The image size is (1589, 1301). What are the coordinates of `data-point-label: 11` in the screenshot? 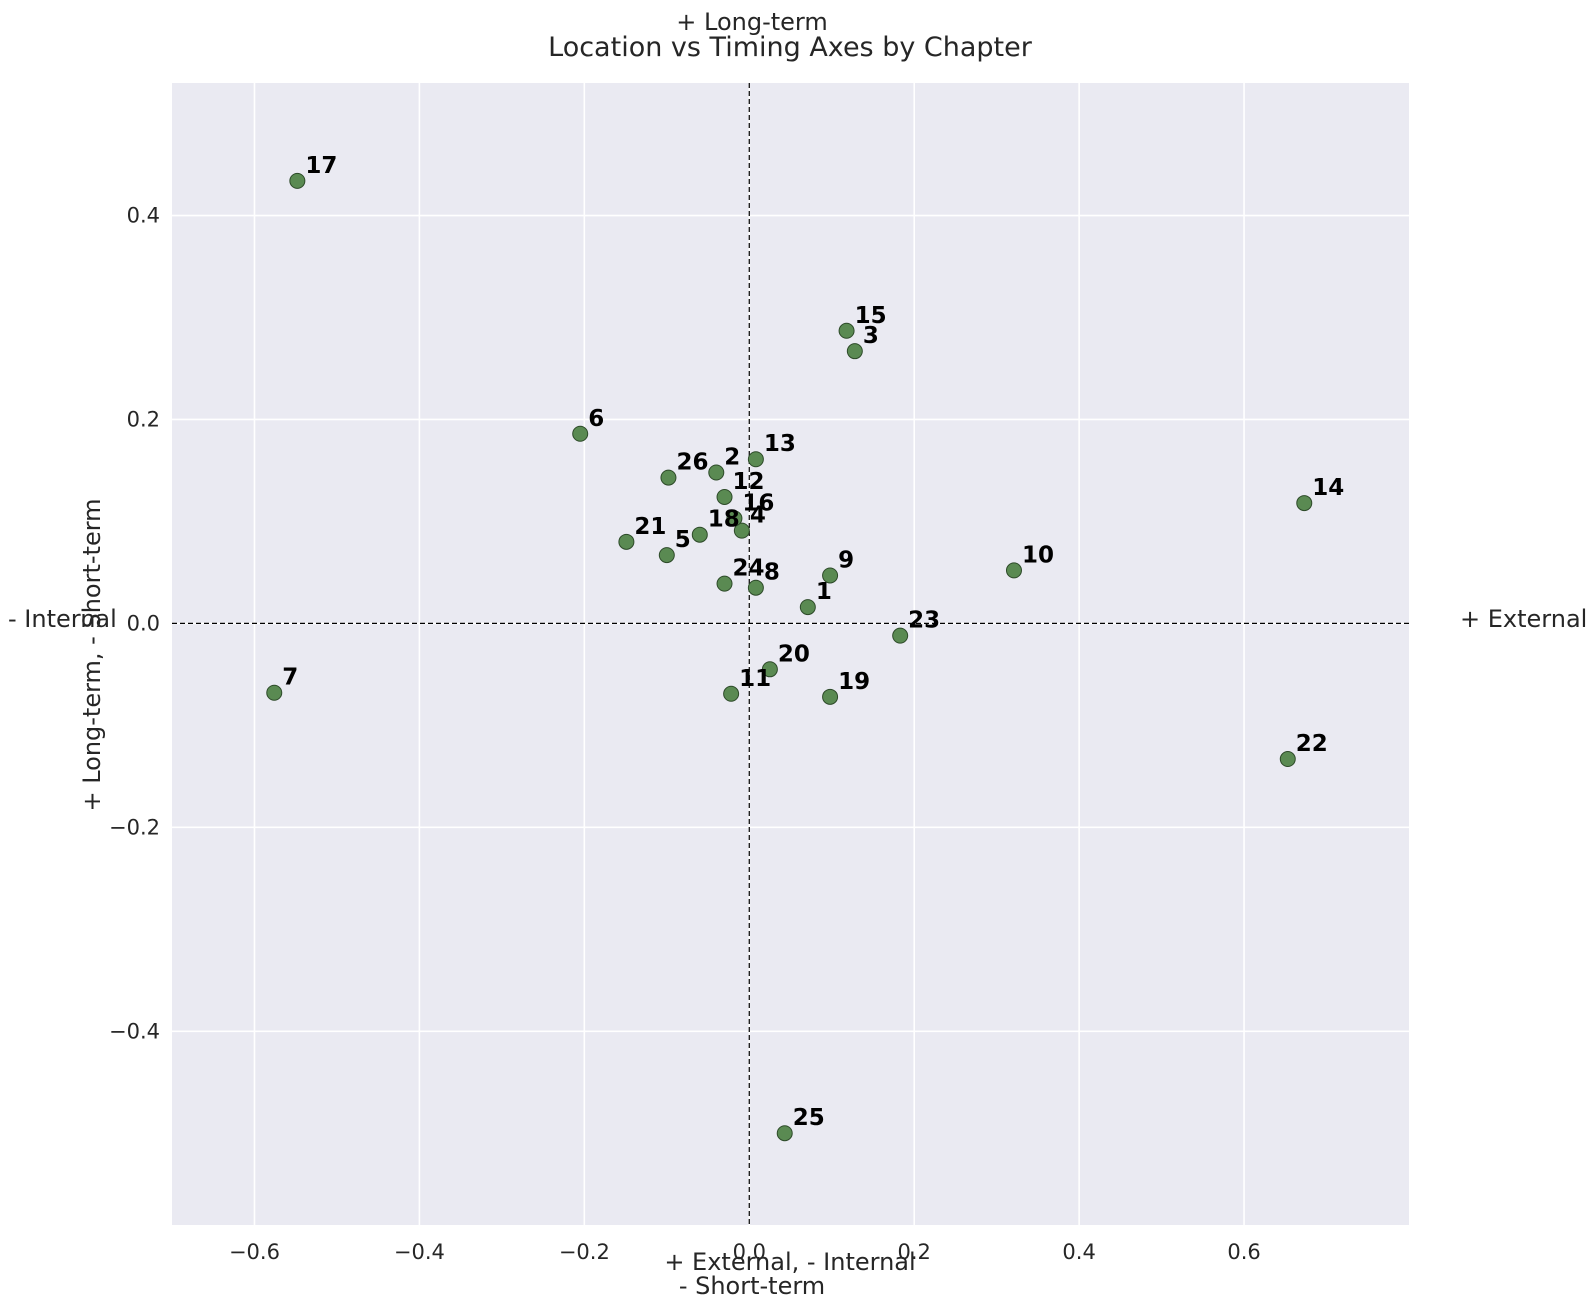 It's located at (755, 679).